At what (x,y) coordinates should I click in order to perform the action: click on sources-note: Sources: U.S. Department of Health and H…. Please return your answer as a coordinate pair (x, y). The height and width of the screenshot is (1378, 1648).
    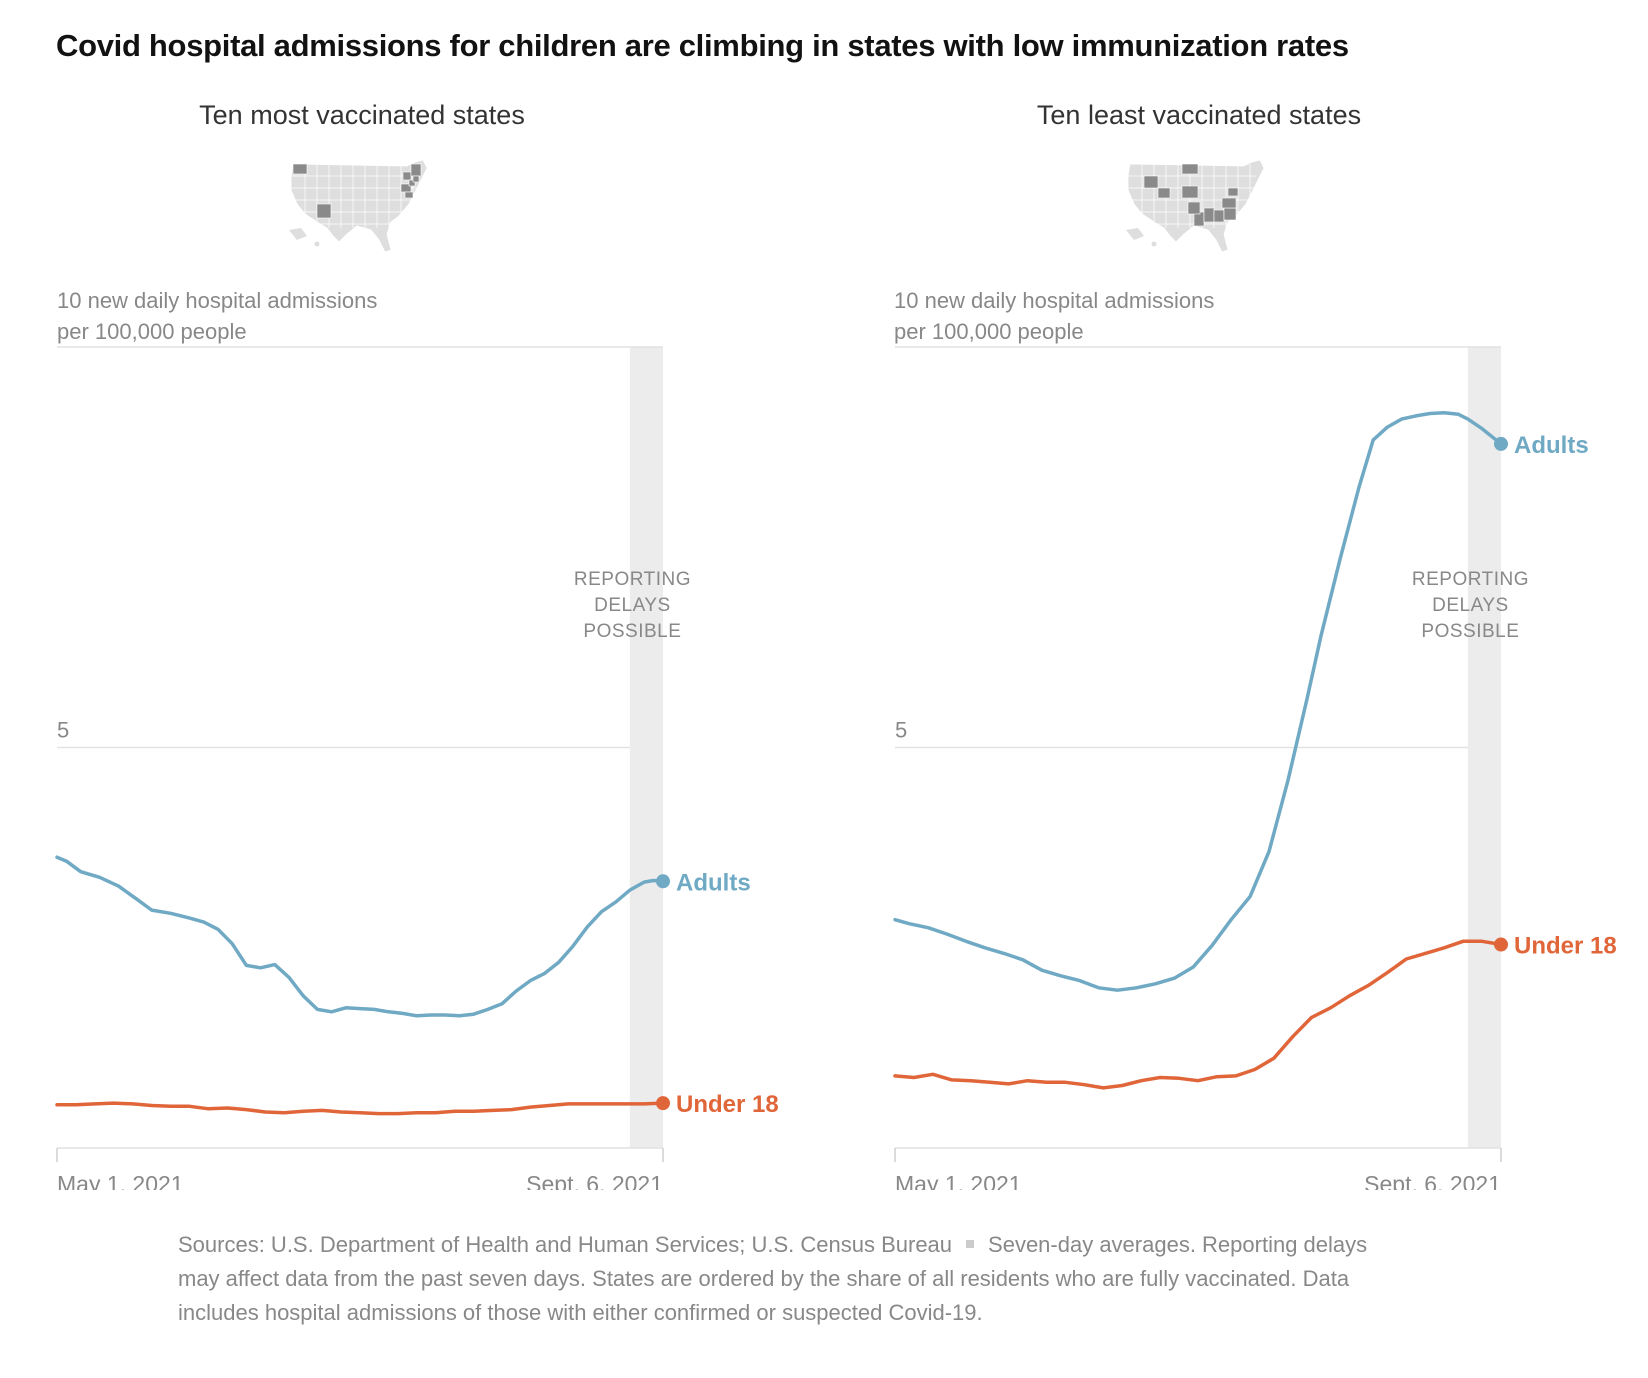
    Looking at the image, I should click on (778, 1279).